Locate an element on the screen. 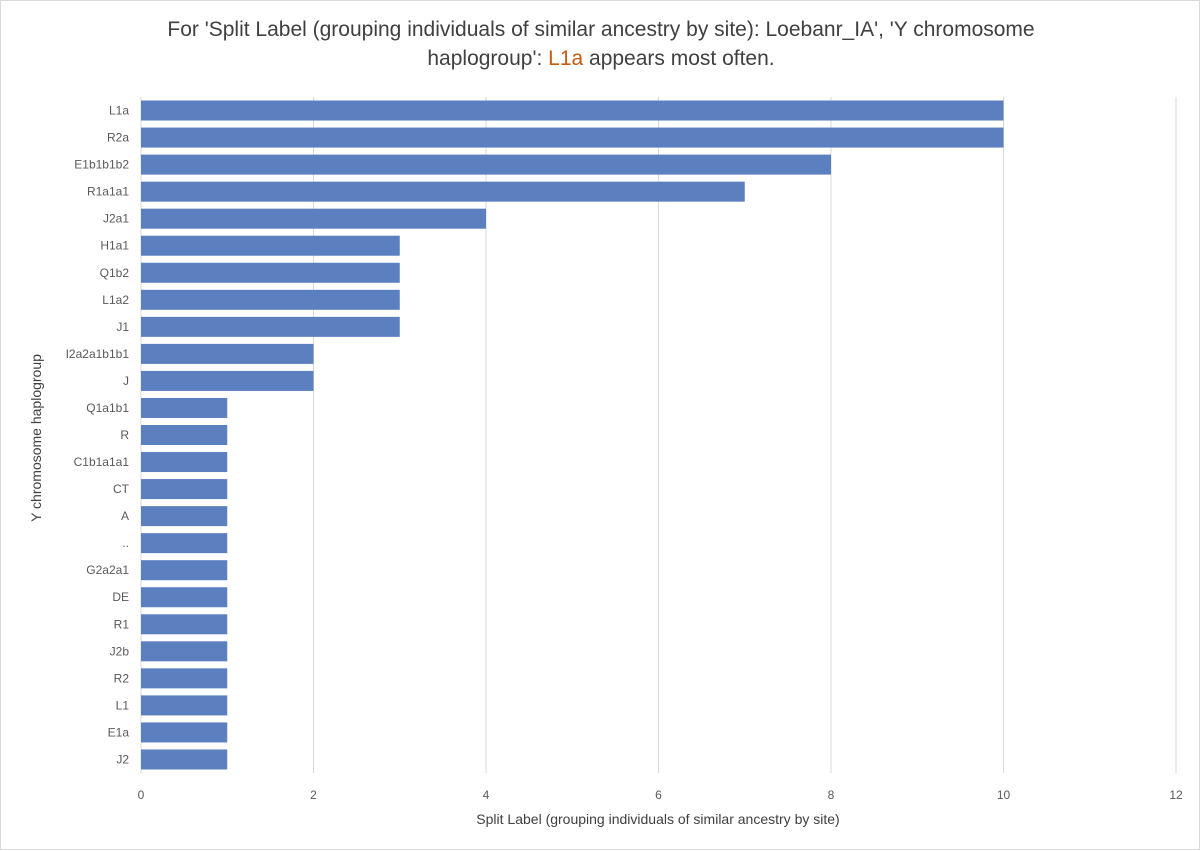 The width and height of the screenshot is (1200, 851). y-tick-label: .. is located at coordinates (125, 543).